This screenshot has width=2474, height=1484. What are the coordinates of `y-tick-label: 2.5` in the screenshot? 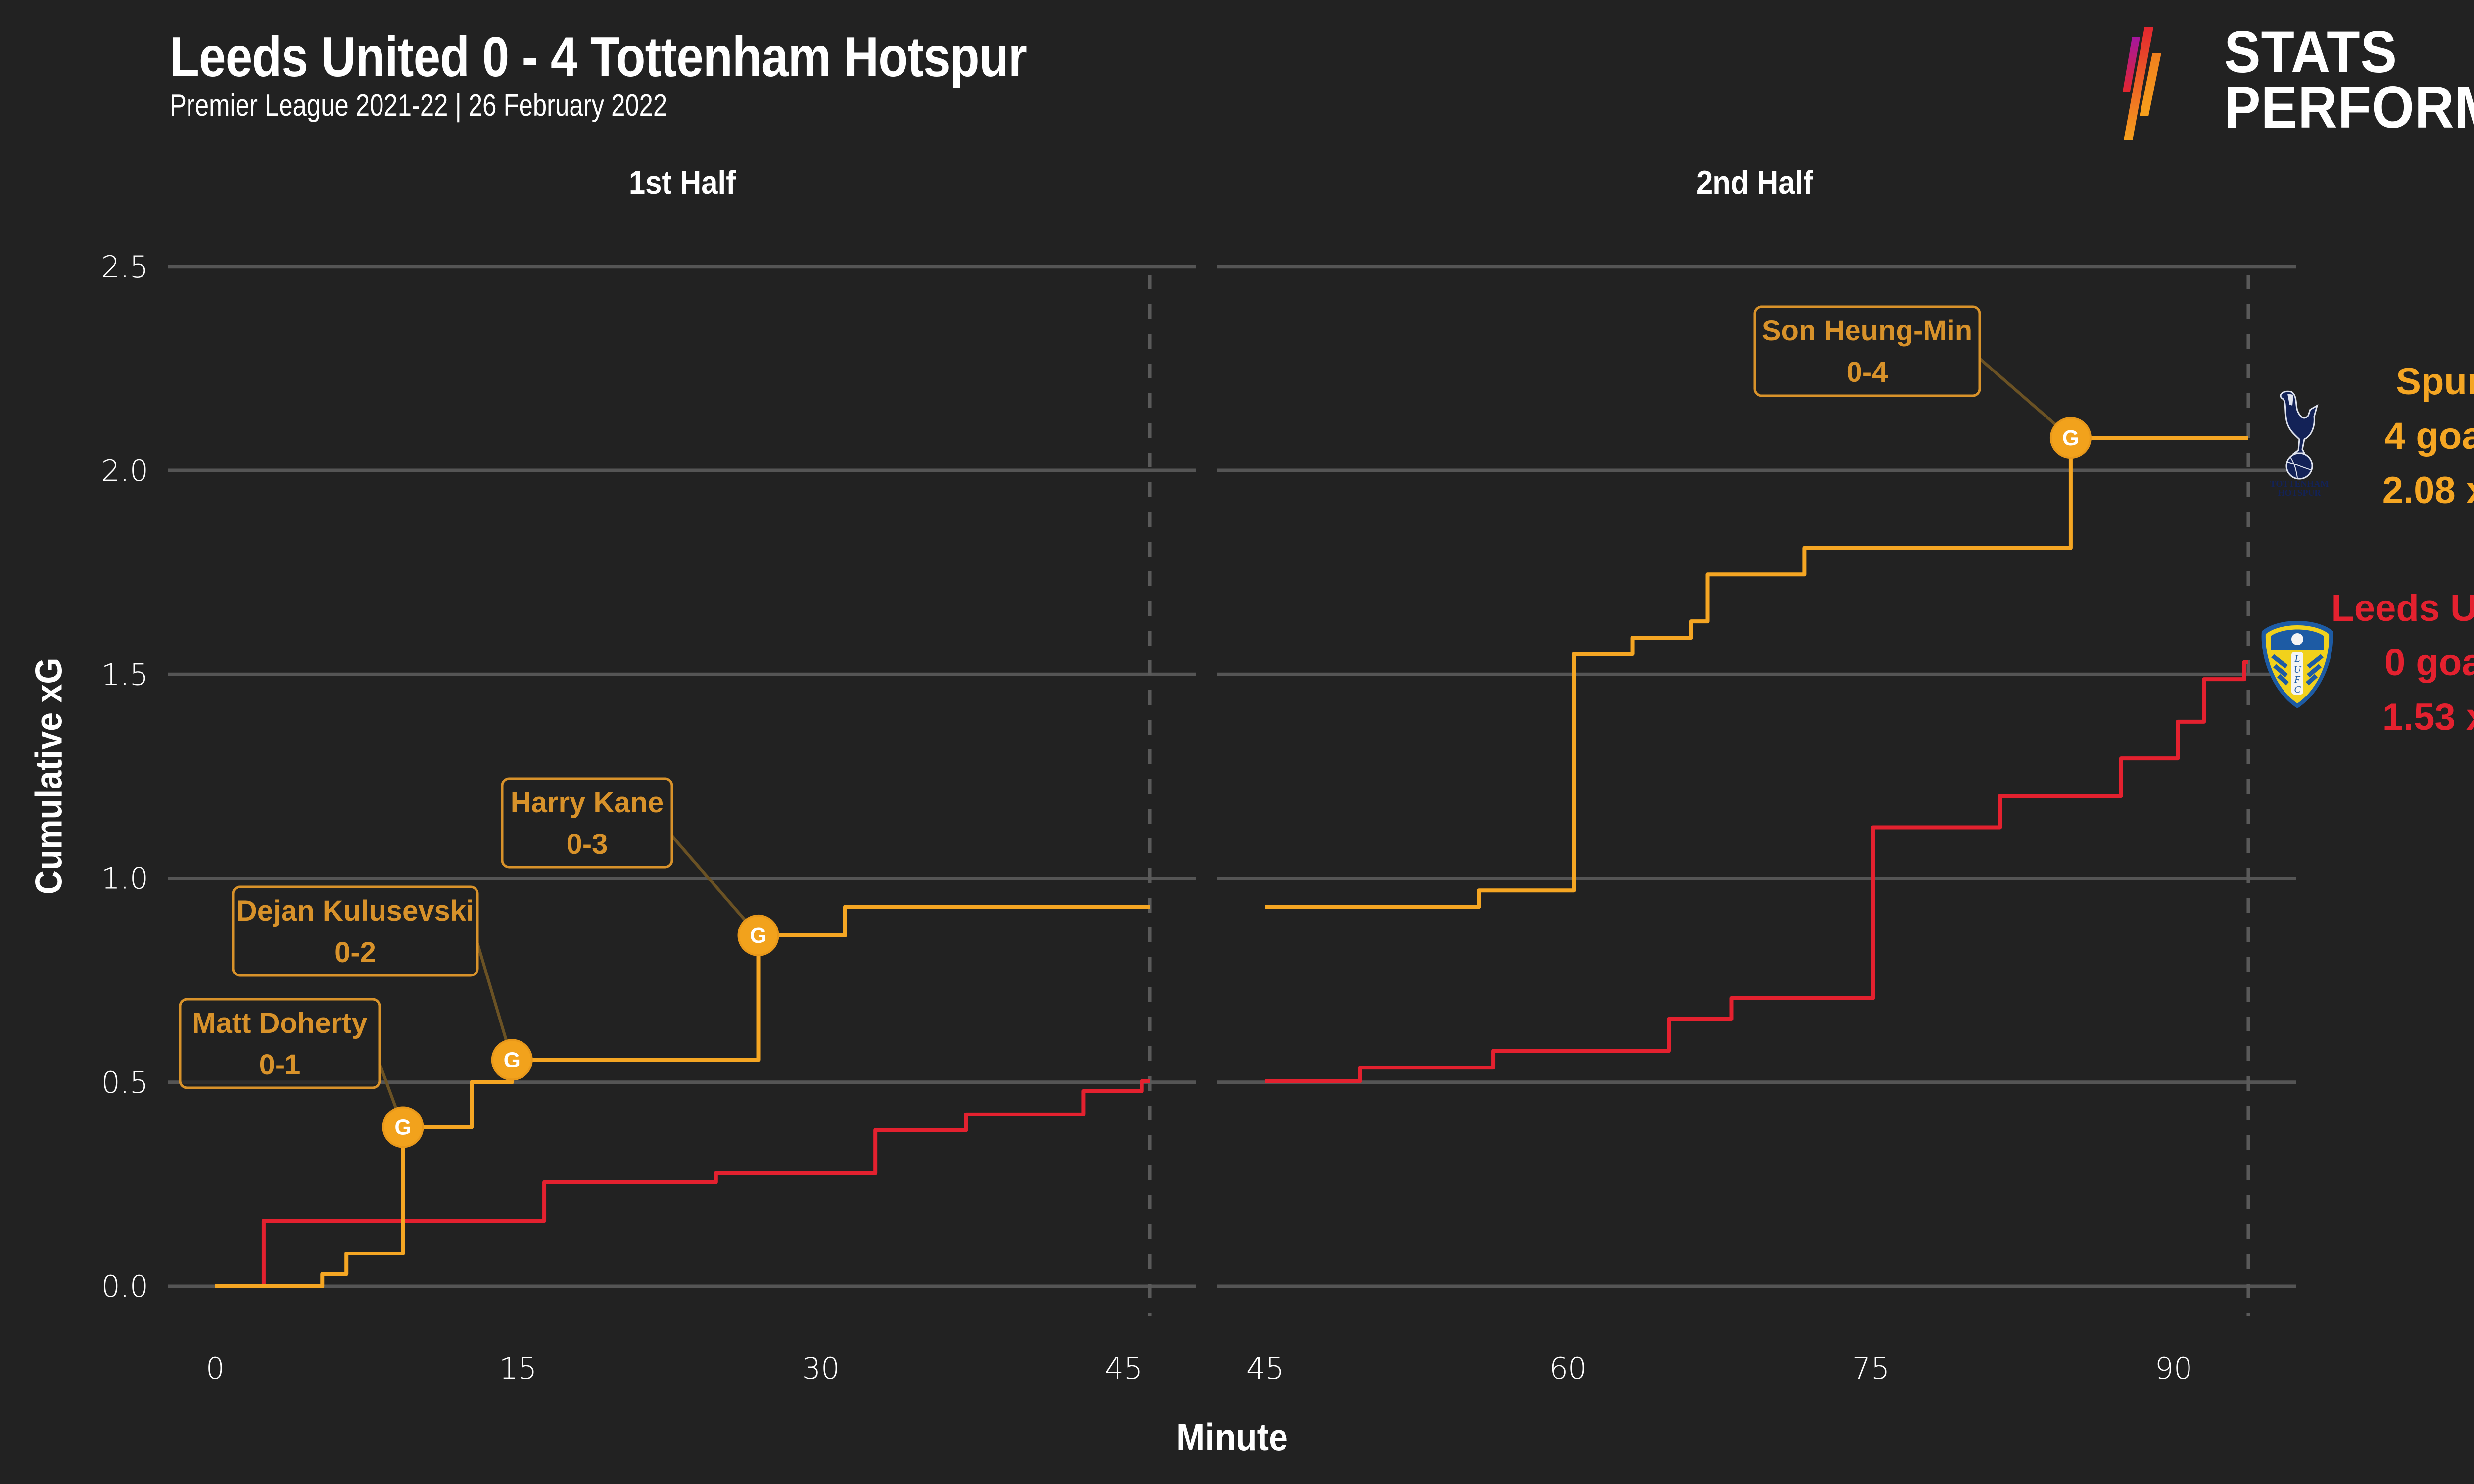 It's located at (125, 267).